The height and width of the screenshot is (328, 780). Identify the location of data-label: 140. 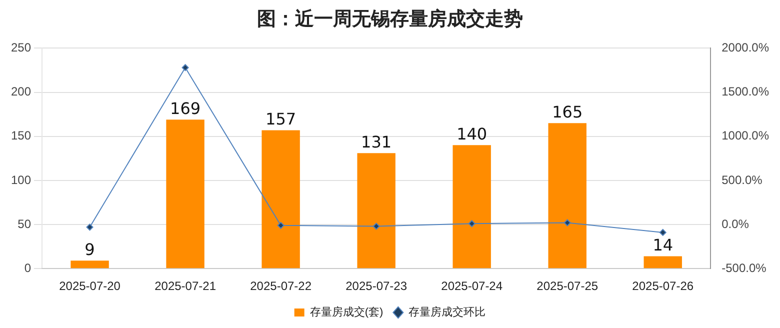
(472, 134).